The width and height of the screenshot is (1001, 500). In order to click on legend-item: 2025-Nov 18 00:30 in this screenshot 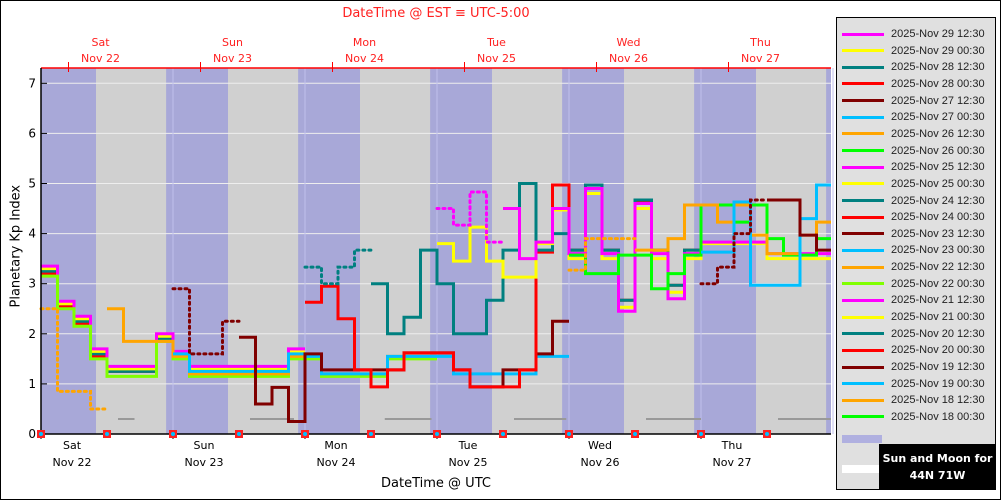, I will do `click(913, 417)`.